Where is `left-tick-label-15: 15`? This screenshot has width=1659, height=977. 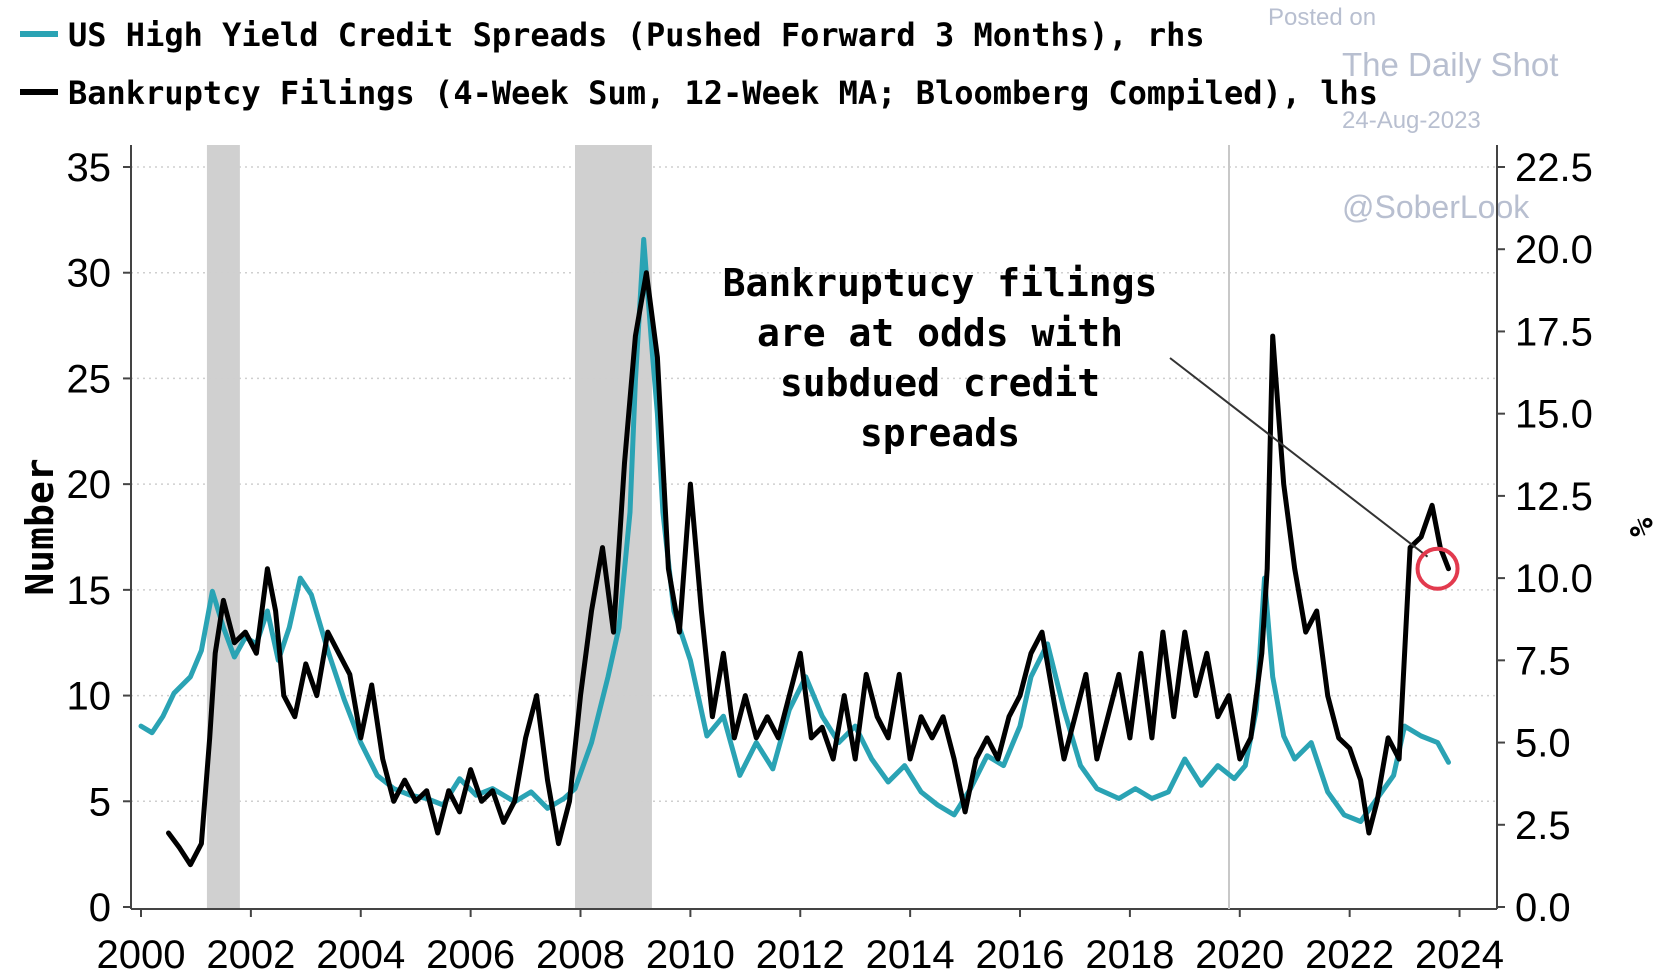 left-tick-label-15: 15 is located at coordinates (89, 591).